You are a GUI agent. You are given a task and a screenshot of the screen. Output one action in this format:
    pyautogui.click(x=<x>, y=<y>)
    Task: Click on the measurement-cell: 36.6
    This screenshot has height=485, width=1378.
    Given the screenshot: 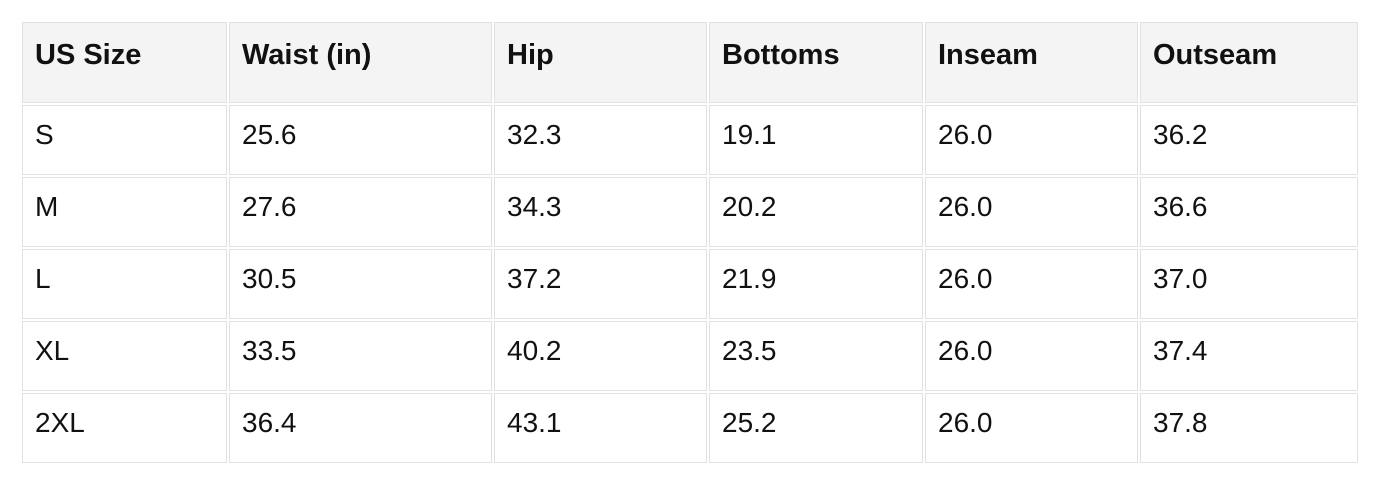 What is the action you would take?
    pyautogui.click(x=1249, y=212)
    